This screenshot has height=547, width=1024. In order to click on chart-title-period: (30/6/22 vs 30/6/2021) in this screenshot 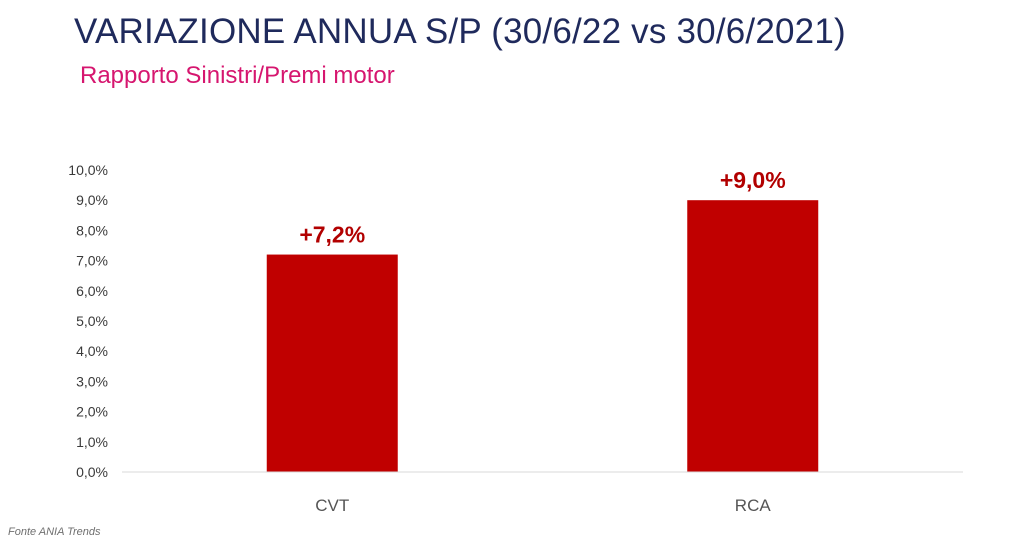, I will do `click(668, 31)`.